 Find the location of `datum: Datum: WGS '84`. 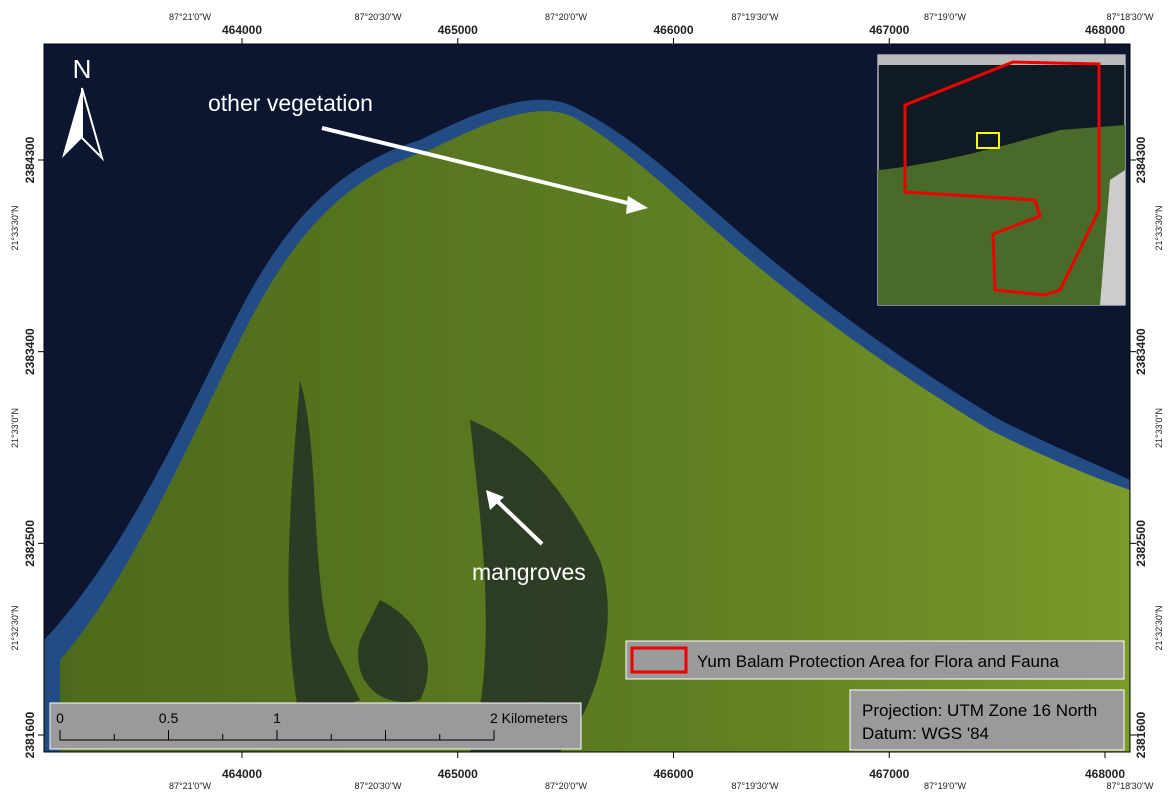

datum: Datum: WGS '84 is located at coordinates (925, 733).